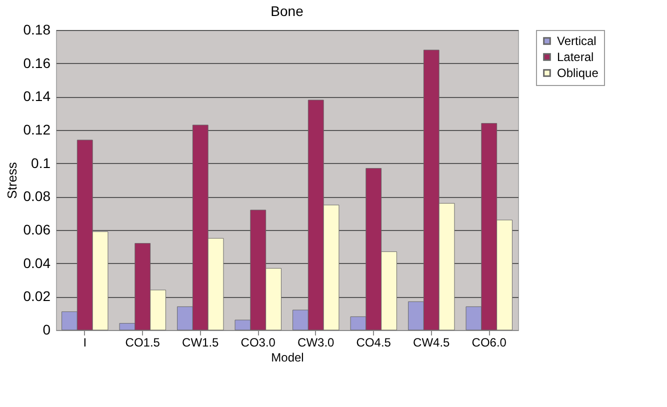 This screenshot has height=407, width=667. What do you see at coordinates (578, 73) in the screenshot?
I see `legend-label: Oblique` at bounding box center [578, 73].